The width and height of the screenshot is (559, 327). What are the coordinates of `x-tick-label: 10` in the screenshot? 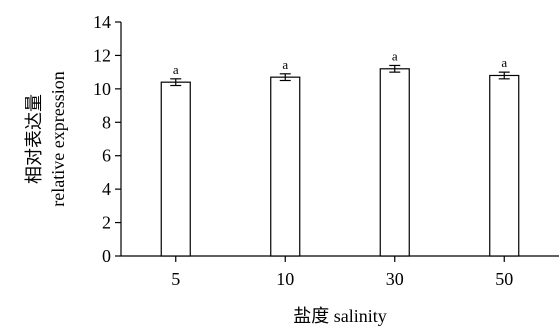 It's located at (285, 279).